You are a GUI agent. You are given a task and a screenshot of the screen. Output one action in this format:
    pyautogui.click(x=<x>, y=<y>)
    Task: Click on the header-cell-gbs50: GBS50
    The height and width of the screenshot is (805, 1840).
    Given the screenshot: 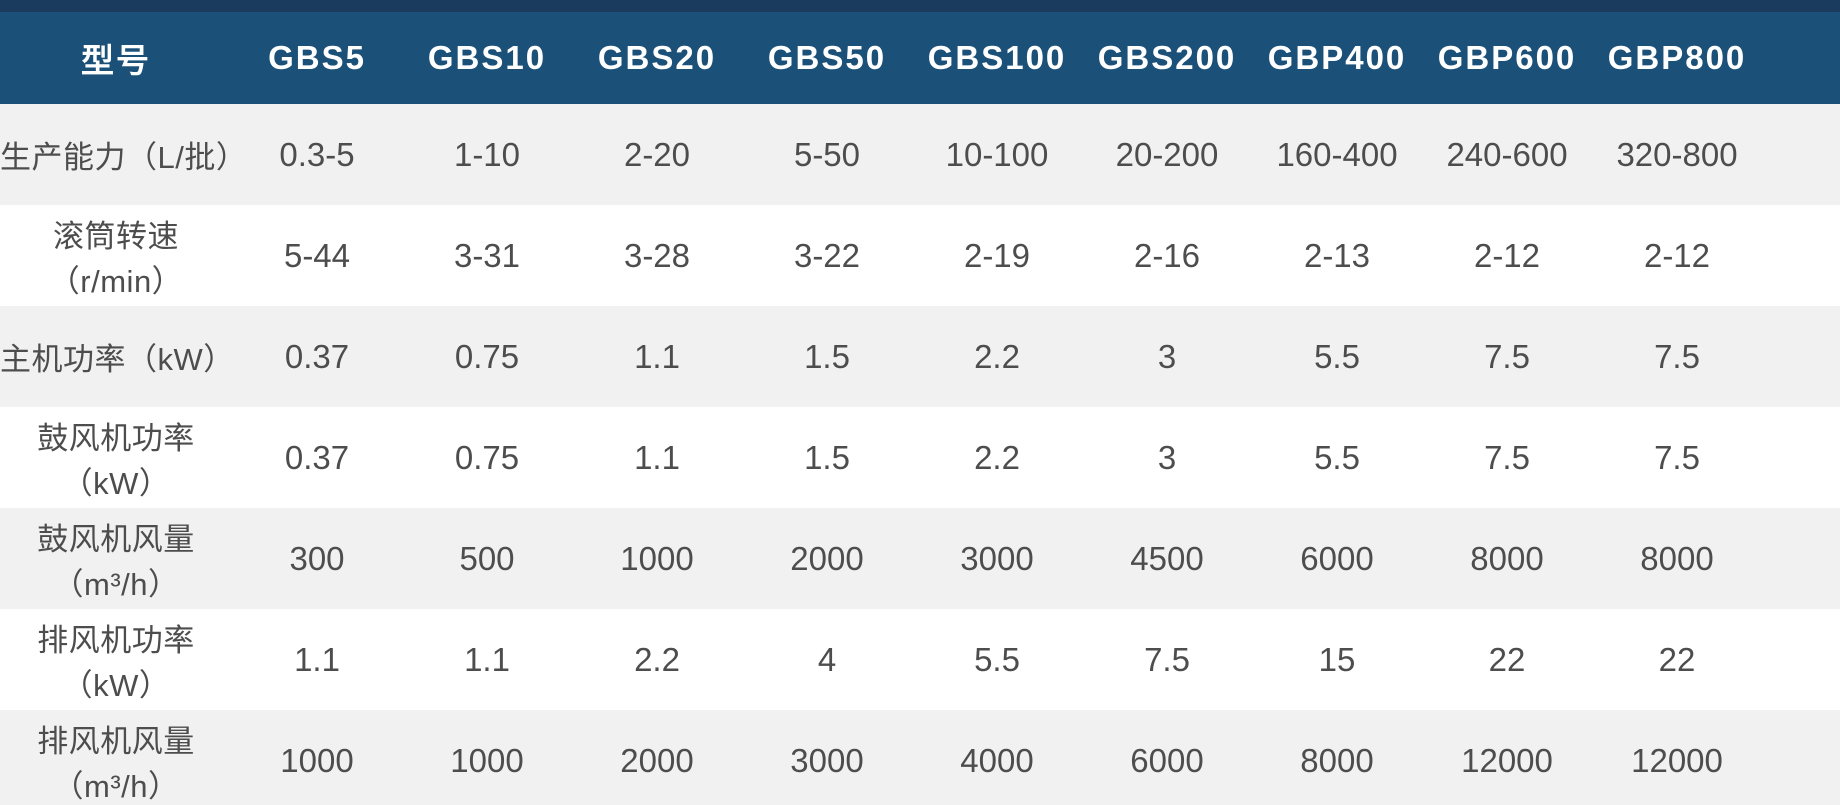 What is the action you would take?
    pyautogui.click(x=827, y=52)
    